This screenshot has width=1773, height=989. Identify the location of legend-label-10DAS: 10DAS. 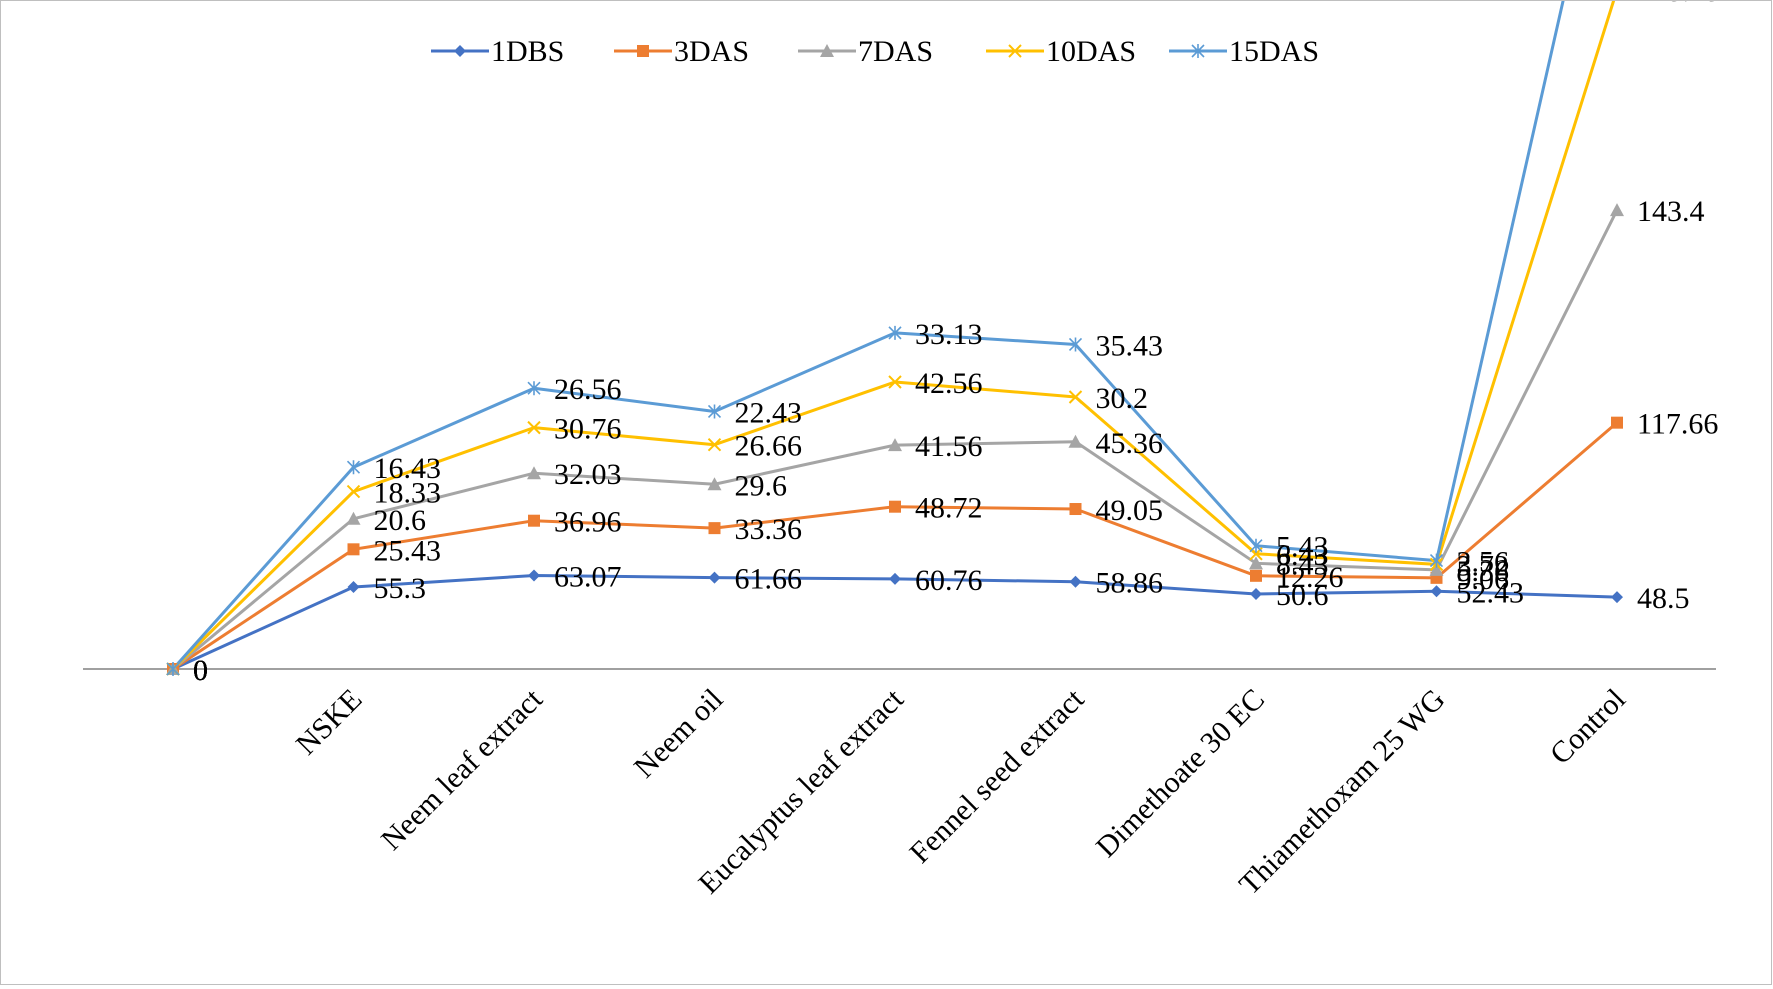
(1091, 51).